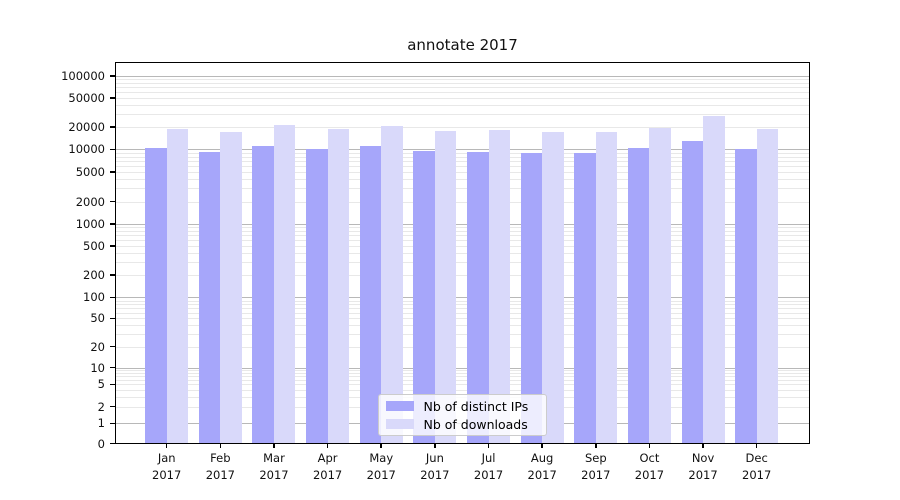 The height and width of the screenshot is (500, 900). I want to click on bar-downloads-apr, so click(338, 286).